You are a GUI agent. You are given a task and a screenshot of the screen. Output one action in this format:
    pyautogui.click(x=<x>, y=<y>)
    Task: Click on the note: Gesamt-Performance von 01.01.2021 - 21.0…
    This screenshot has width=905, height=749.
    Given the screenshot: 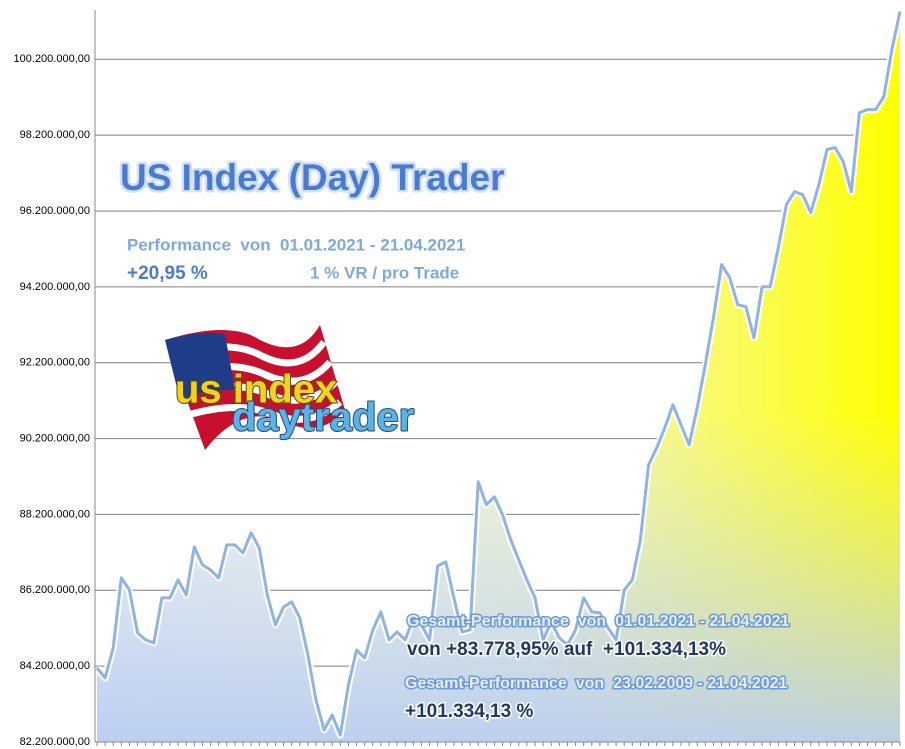 What is the action you would take?
    pyautogui.click(x=598, y=621)
    